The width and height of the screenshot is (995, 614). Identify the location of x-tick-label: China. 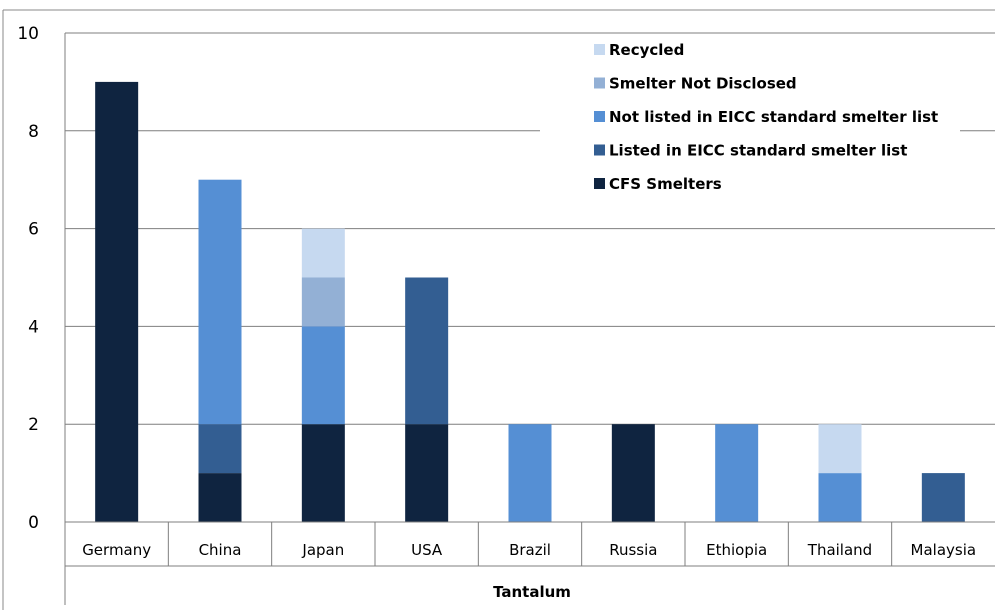
(220, 550).